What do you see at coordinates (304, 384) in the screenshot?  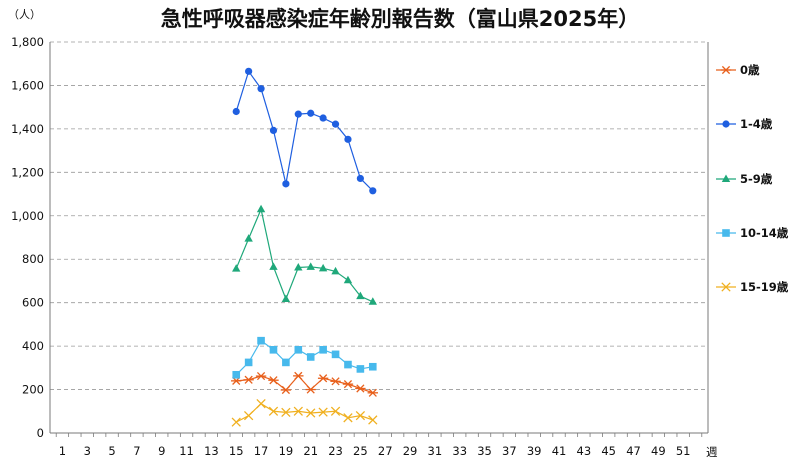 I see `series-0歳` at bounding box center [304, 384].